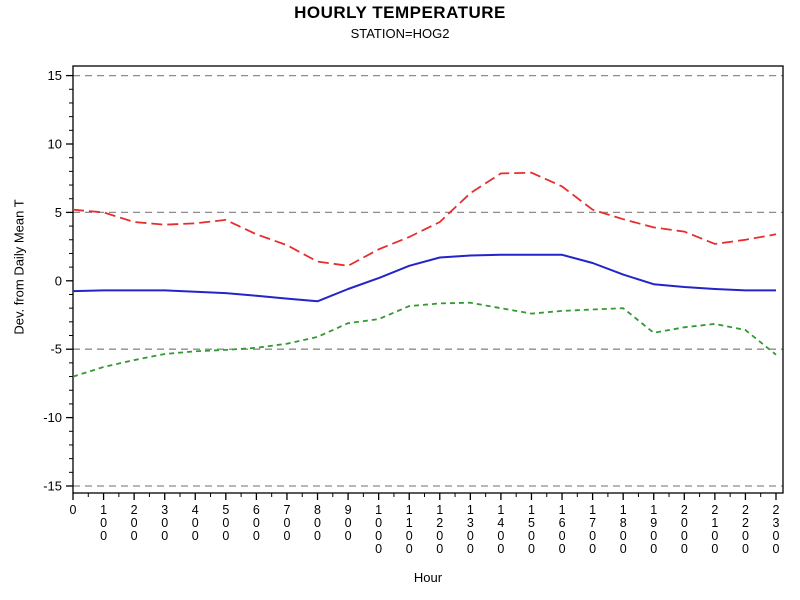 The image size is (800, 600). I want to click on red-dashed-line, so click(424, 219).